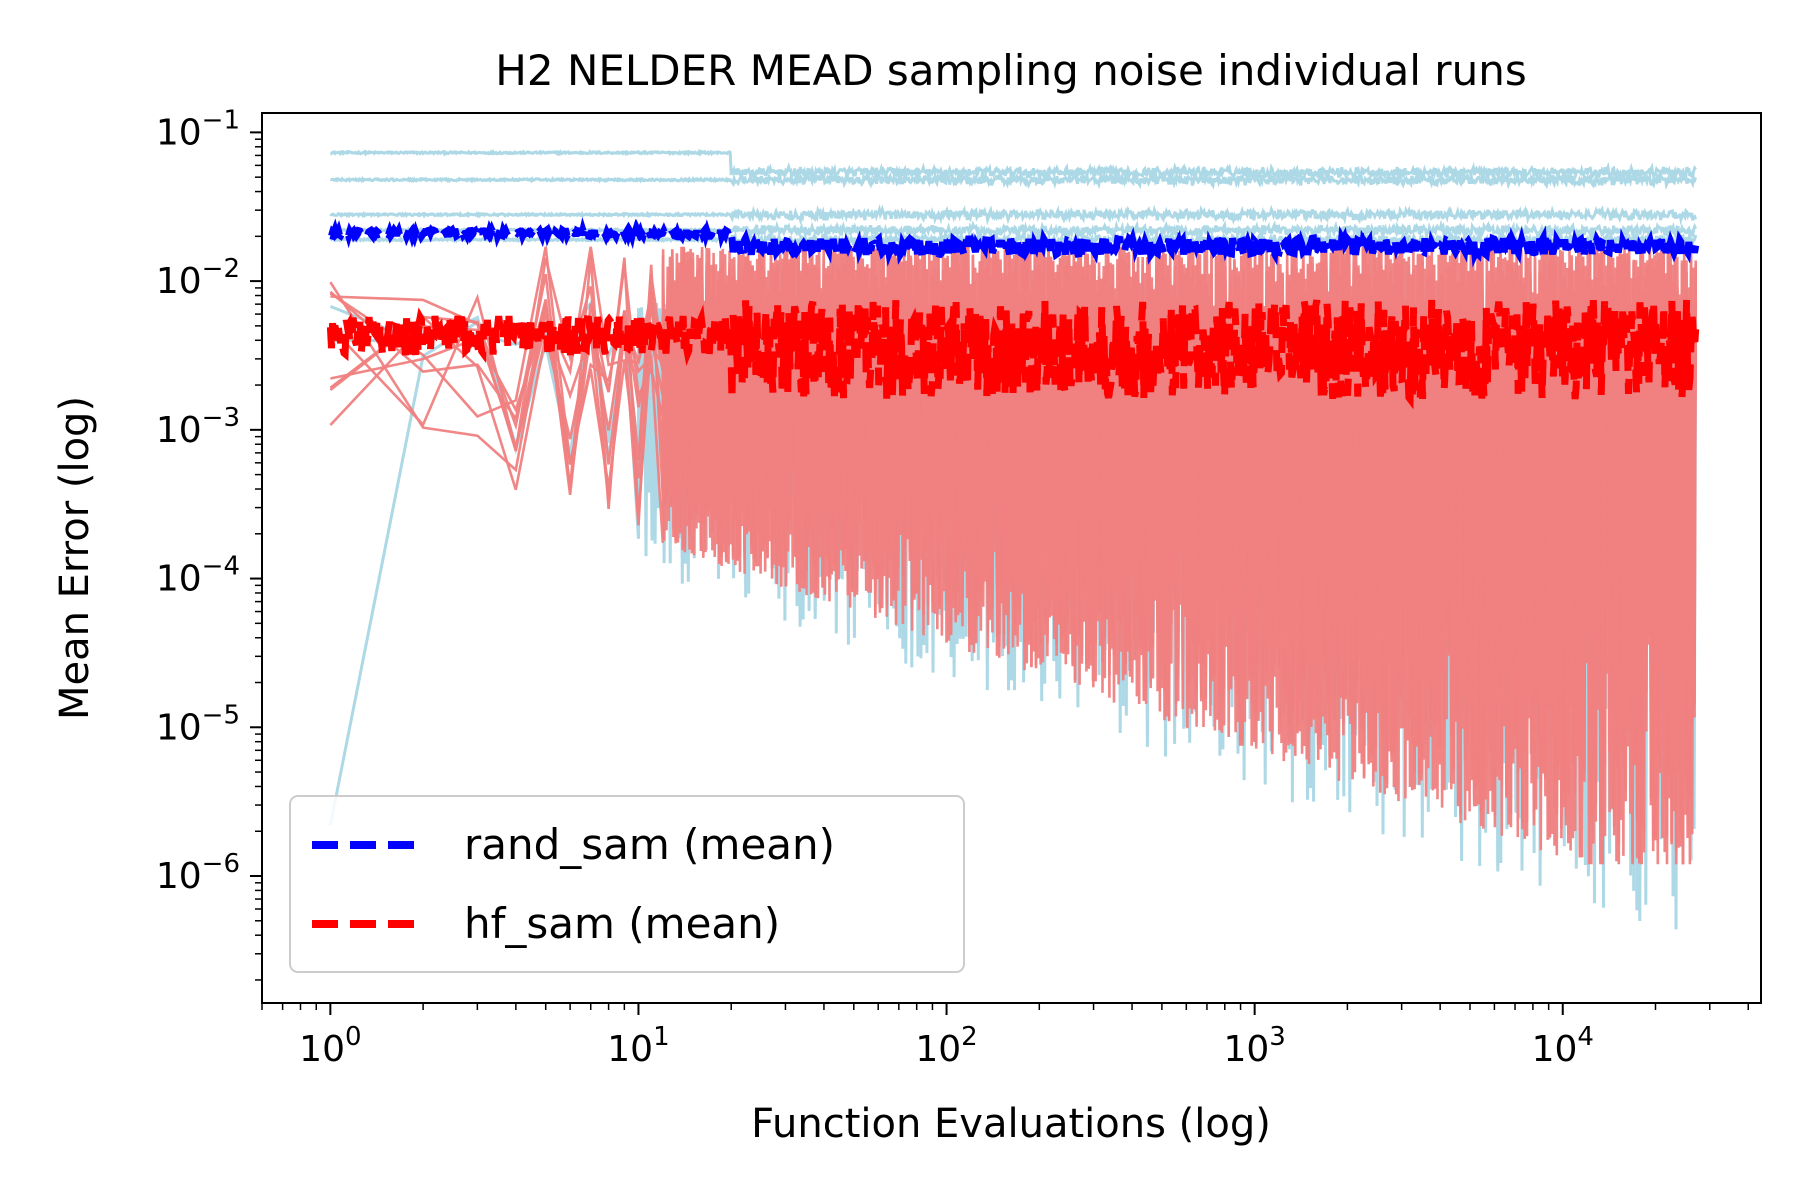  I want to click on legend-label-rand-sam: rand_sam (mean), so click(649, 844).